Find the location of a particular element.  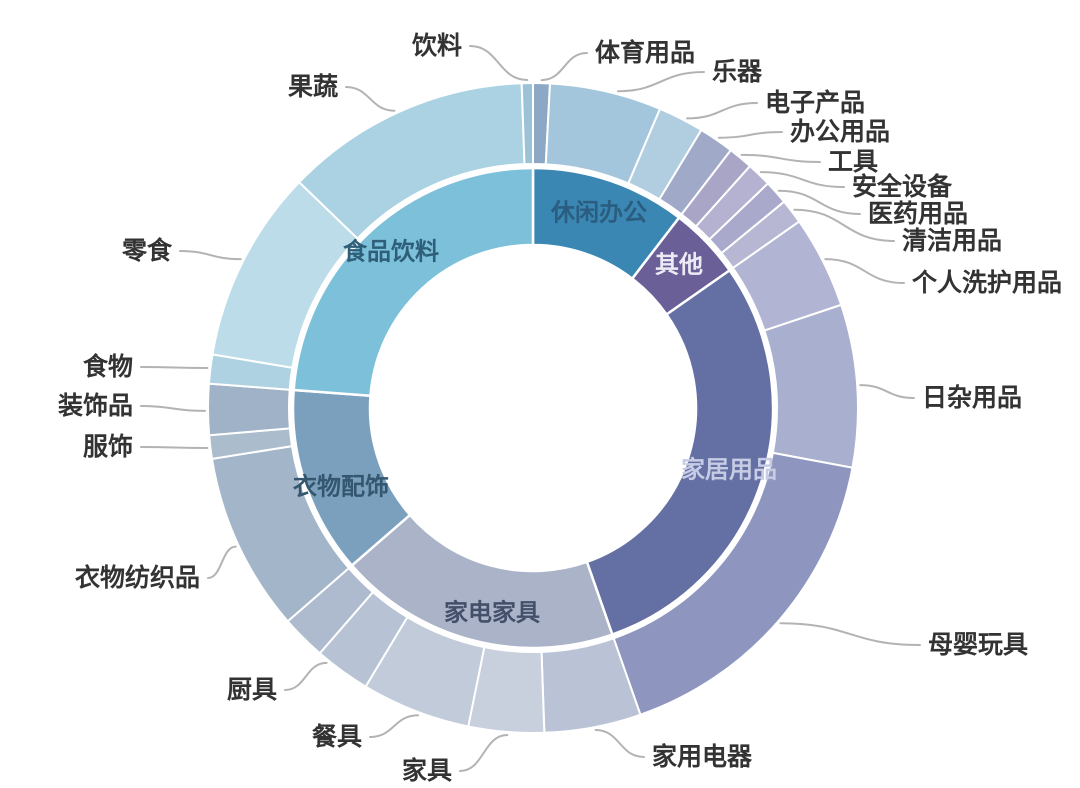

inner-segment-label-5: 食品饮料 is located at coordinates (391, 252).